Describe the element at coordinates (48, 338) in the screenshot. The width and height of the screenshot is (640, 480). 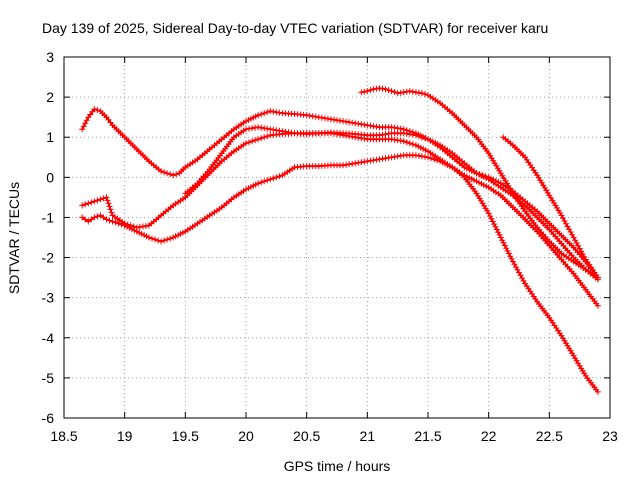
I see `y-tick-label: -4` at that location.